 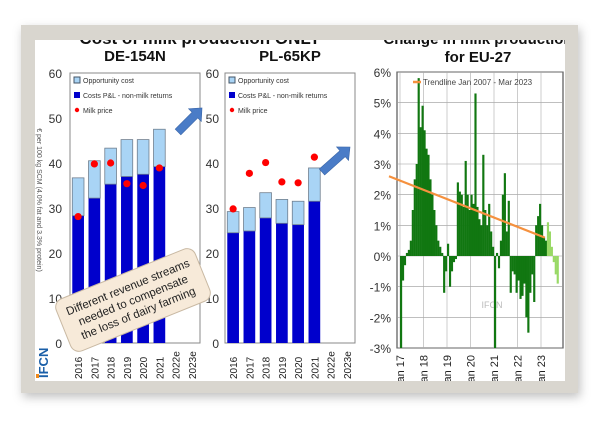 What do you see at coordinates (77, 110) in the screenshot?
I see `legend-swatch-milk` at bounding box center [77, 110].